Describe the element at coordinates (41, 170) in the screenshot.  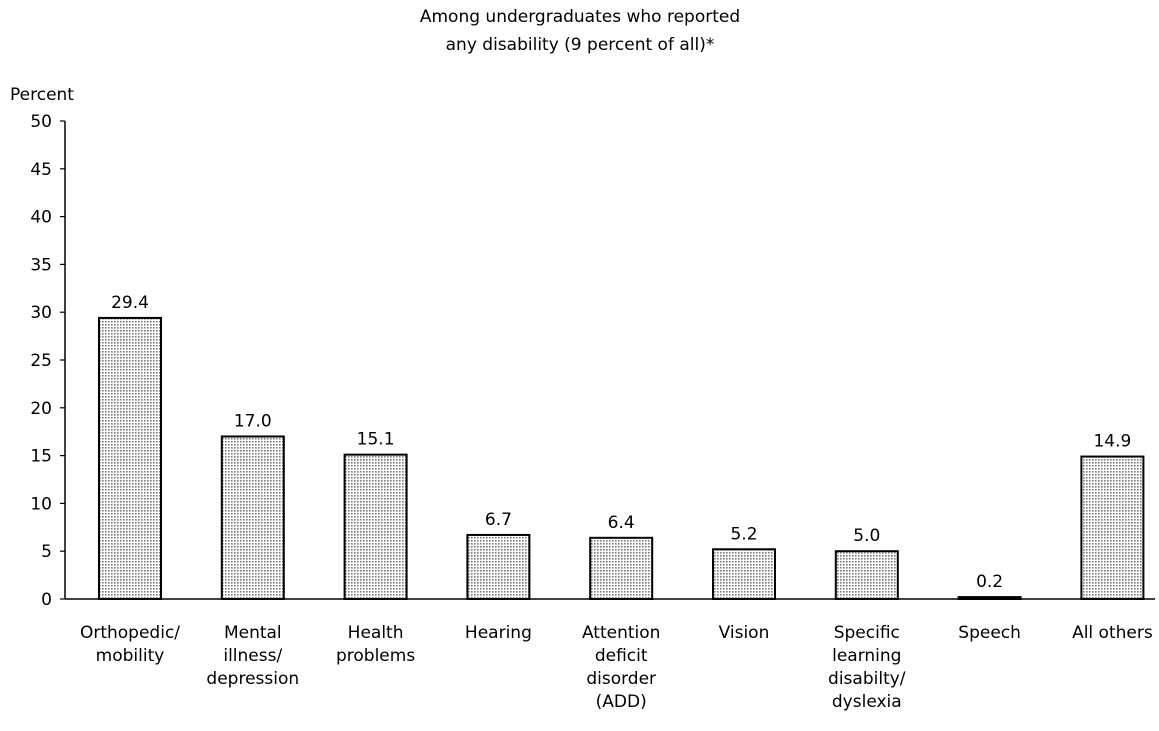
I see `y-tick-label: 45` at that location.